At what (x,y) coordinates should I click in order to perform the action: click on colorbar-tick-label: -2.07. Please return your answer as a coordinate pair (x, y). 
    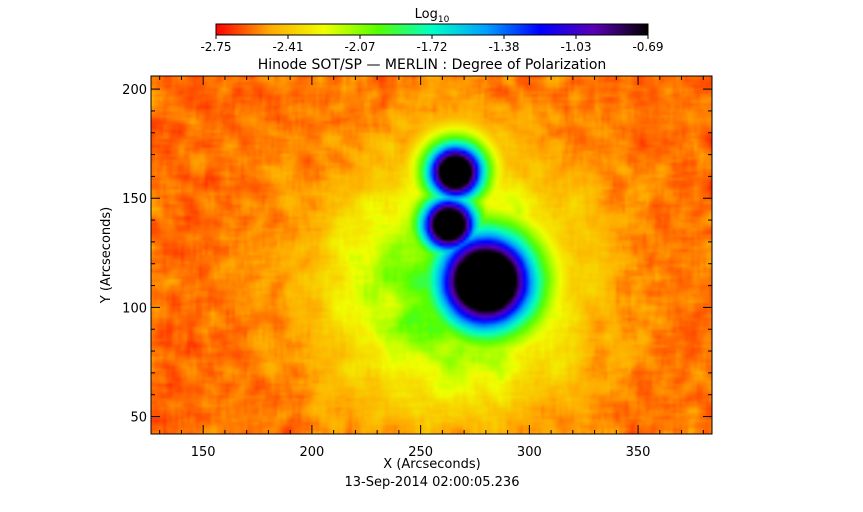
    Looking at the image, I should click on (359, 47).